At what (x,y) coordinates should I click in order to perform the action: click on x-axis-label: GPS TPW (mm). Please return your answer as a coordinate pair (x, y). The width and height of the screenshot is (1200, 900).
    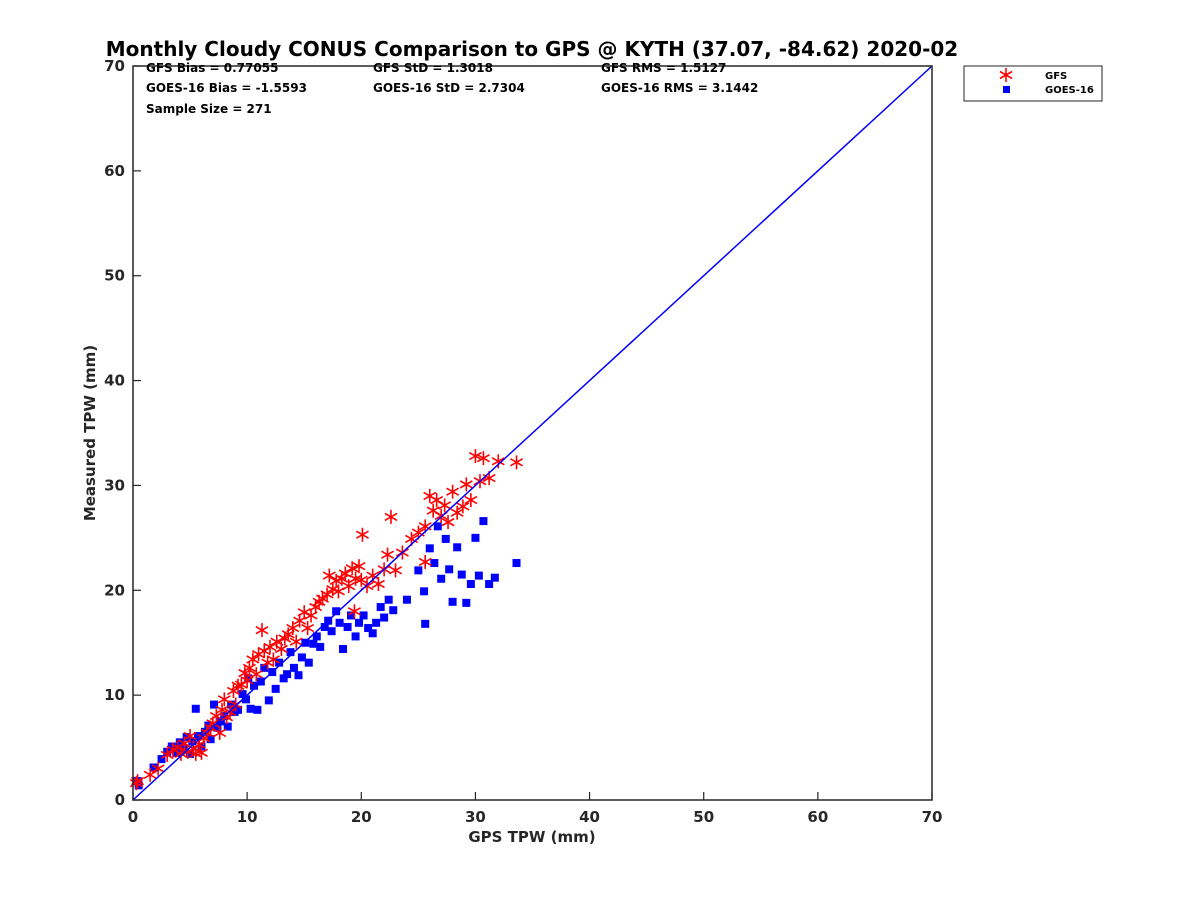
    Looking at the image, I should click on (531, 837).